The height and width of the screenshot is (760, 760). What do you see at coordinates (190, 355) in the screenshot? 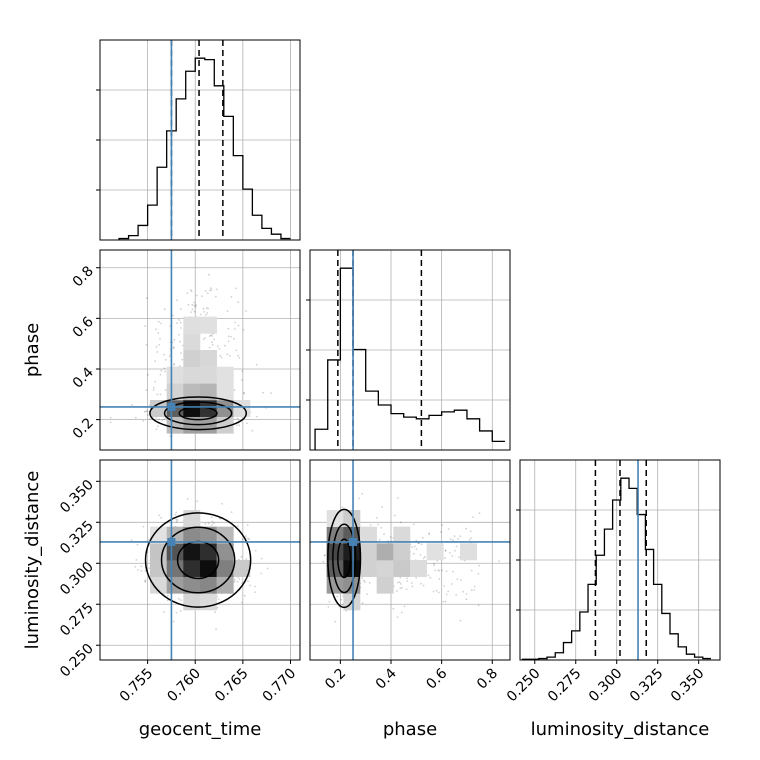
I see `sample-points-phase-vs-geocent-time` at bounding box center [190, 355].